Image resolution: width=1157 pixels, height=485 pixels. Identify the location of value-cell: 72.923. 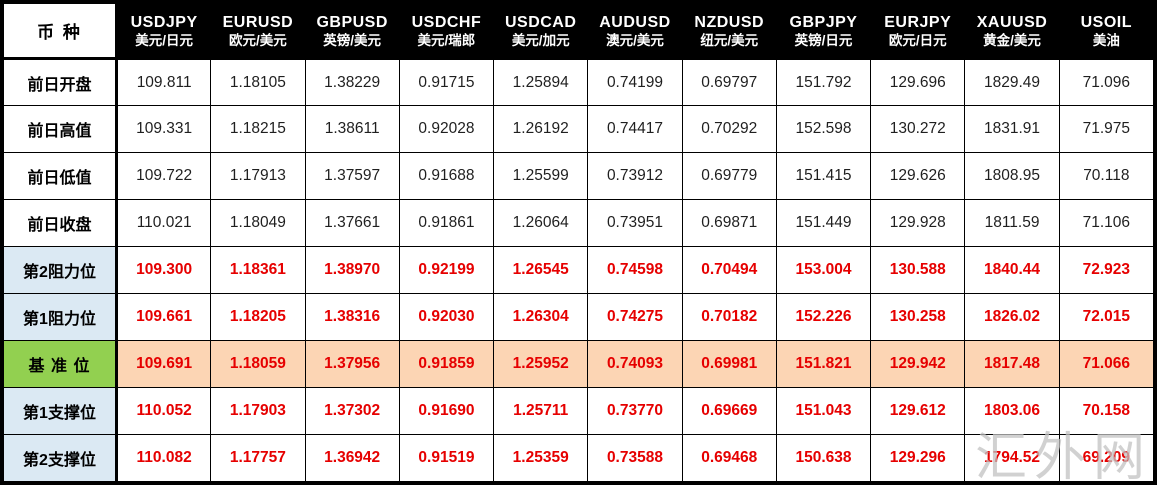
(1106, 270).